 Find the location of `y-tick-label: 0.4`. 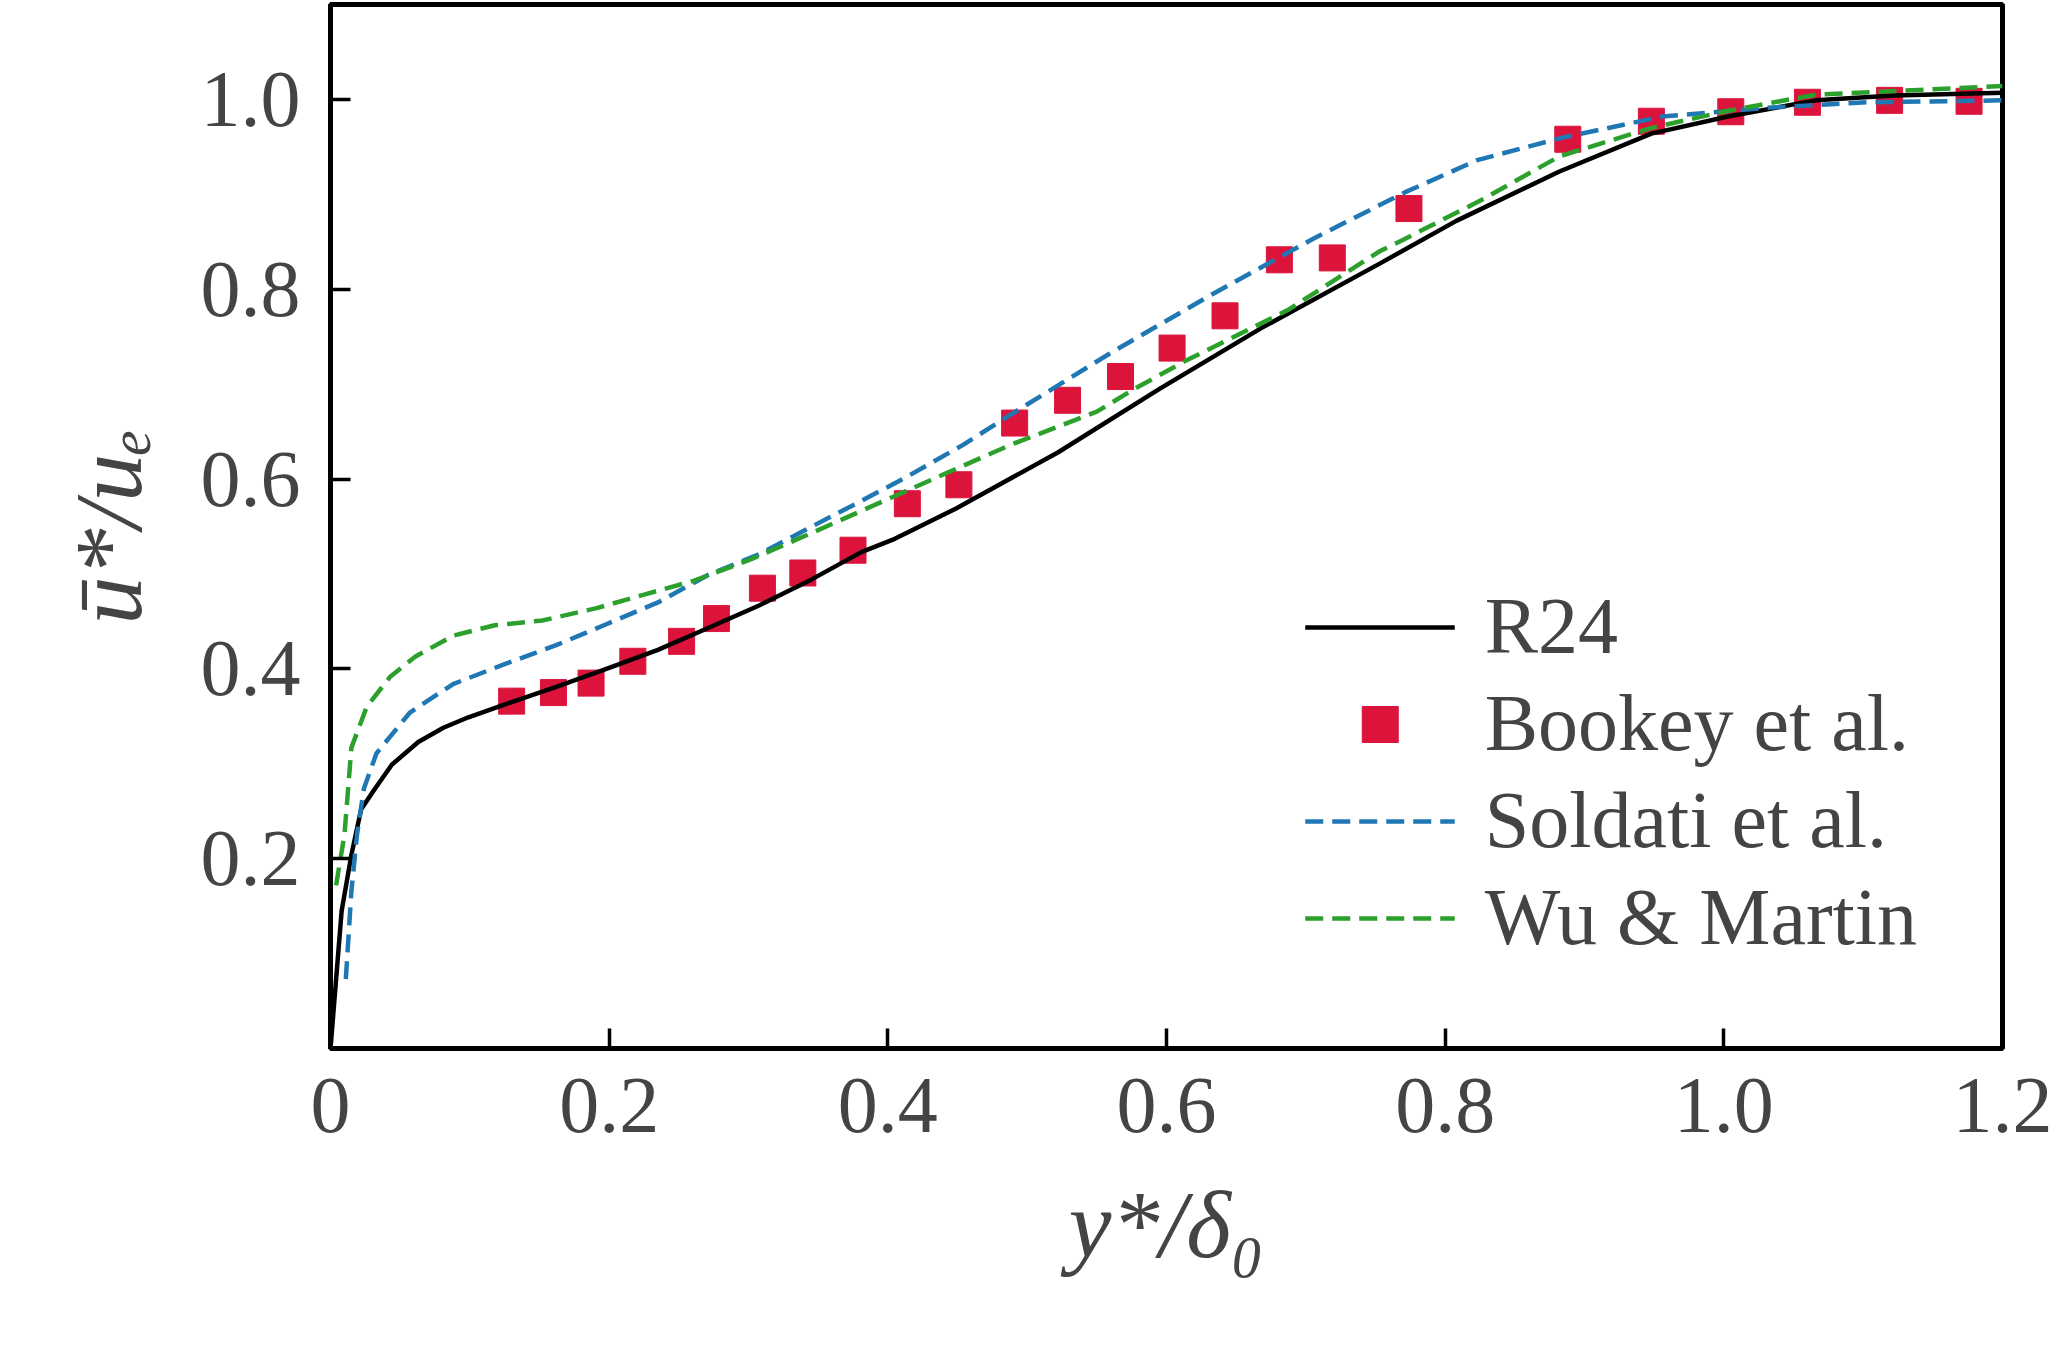

y-tick-label: 0.4 is located at coordinates (250, 668).